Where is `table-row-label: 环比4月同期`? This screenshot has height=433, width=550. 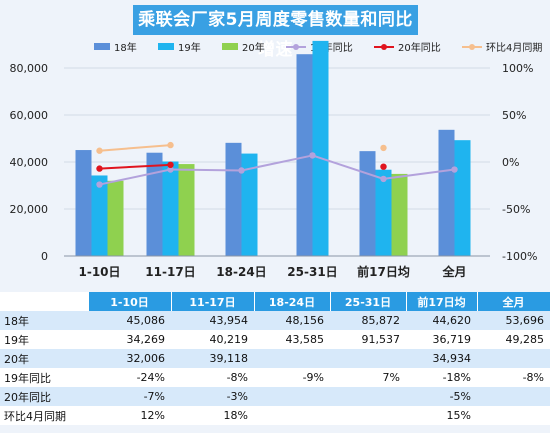 table-row-label: 环比4月同期 is located at coordinates (44, 415).